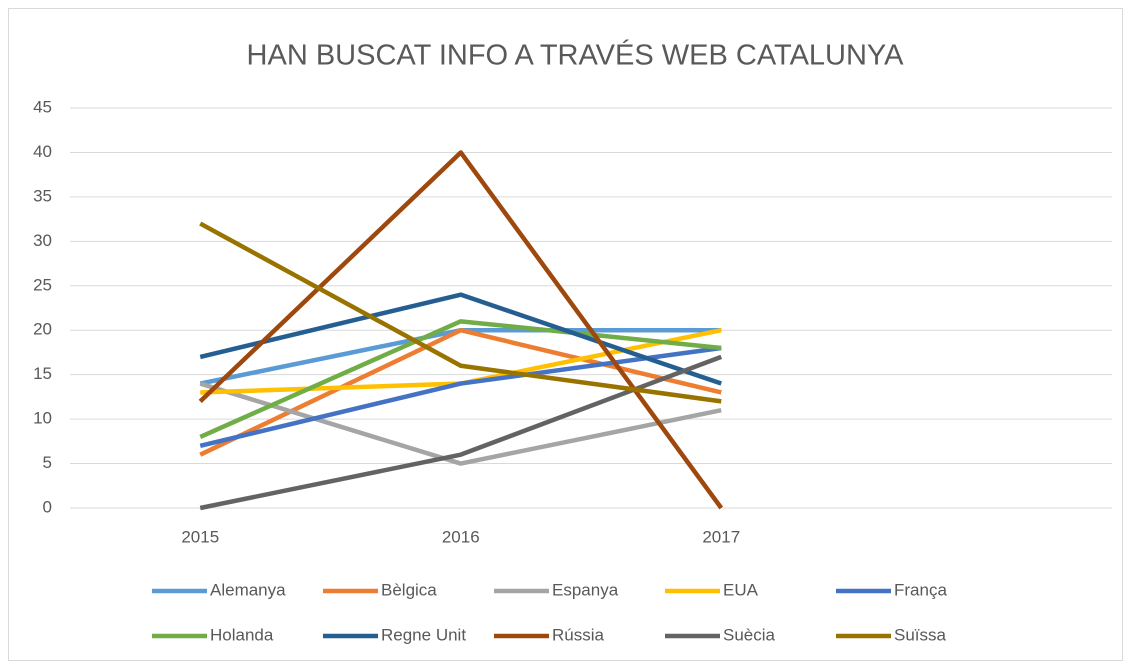 The image size is (1131, 664). Describe the element at coordinates (585, 589) in the screenshot. I see `legend-label: Espanya` at that location.